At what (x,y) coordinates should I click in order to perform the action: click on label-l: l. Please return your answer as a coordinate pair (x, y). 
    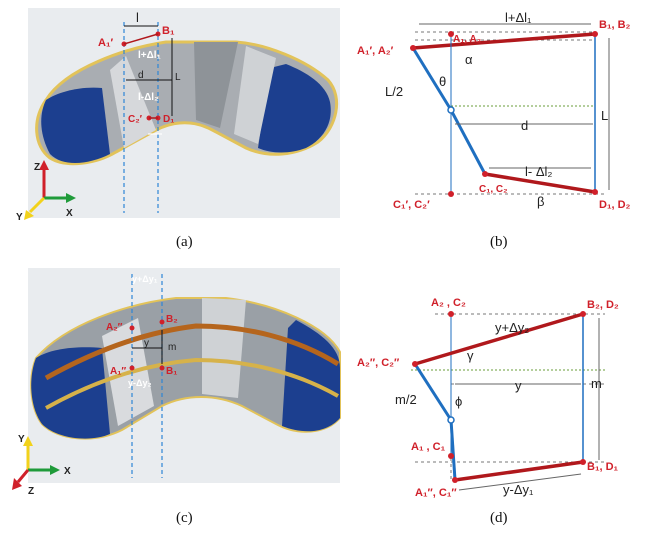
    Looking at the image, I should click on (137, 17).